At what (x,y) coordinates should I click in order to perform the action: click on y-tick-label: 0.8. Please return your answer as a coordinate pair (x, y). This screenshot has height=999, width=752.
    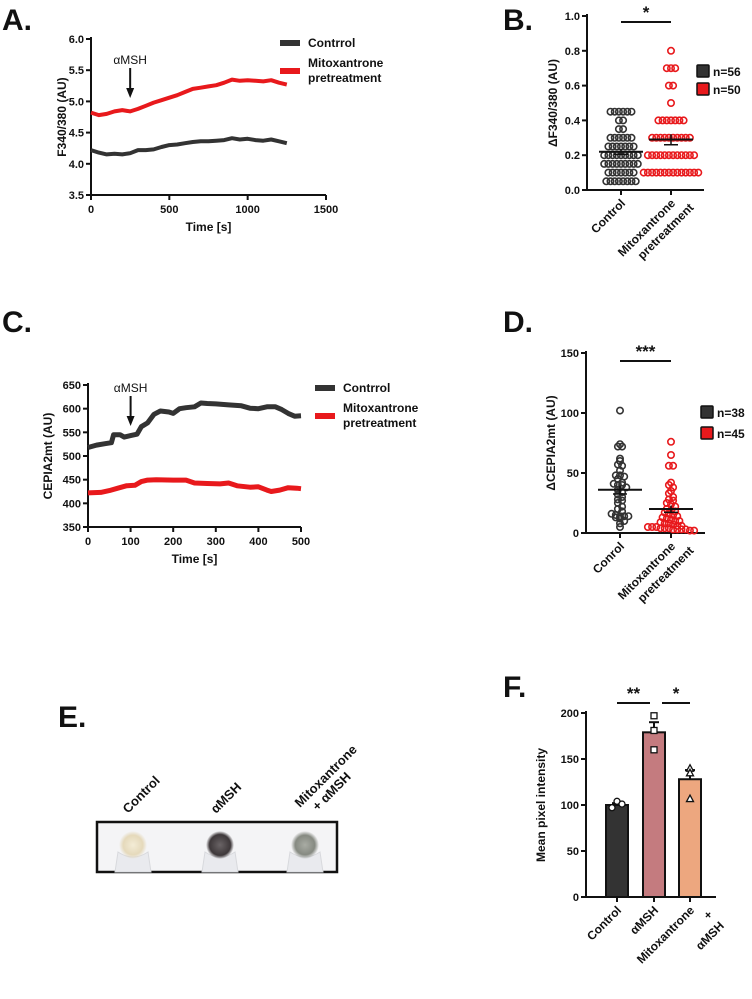
    Looking at the image, I should click on (572, 52).